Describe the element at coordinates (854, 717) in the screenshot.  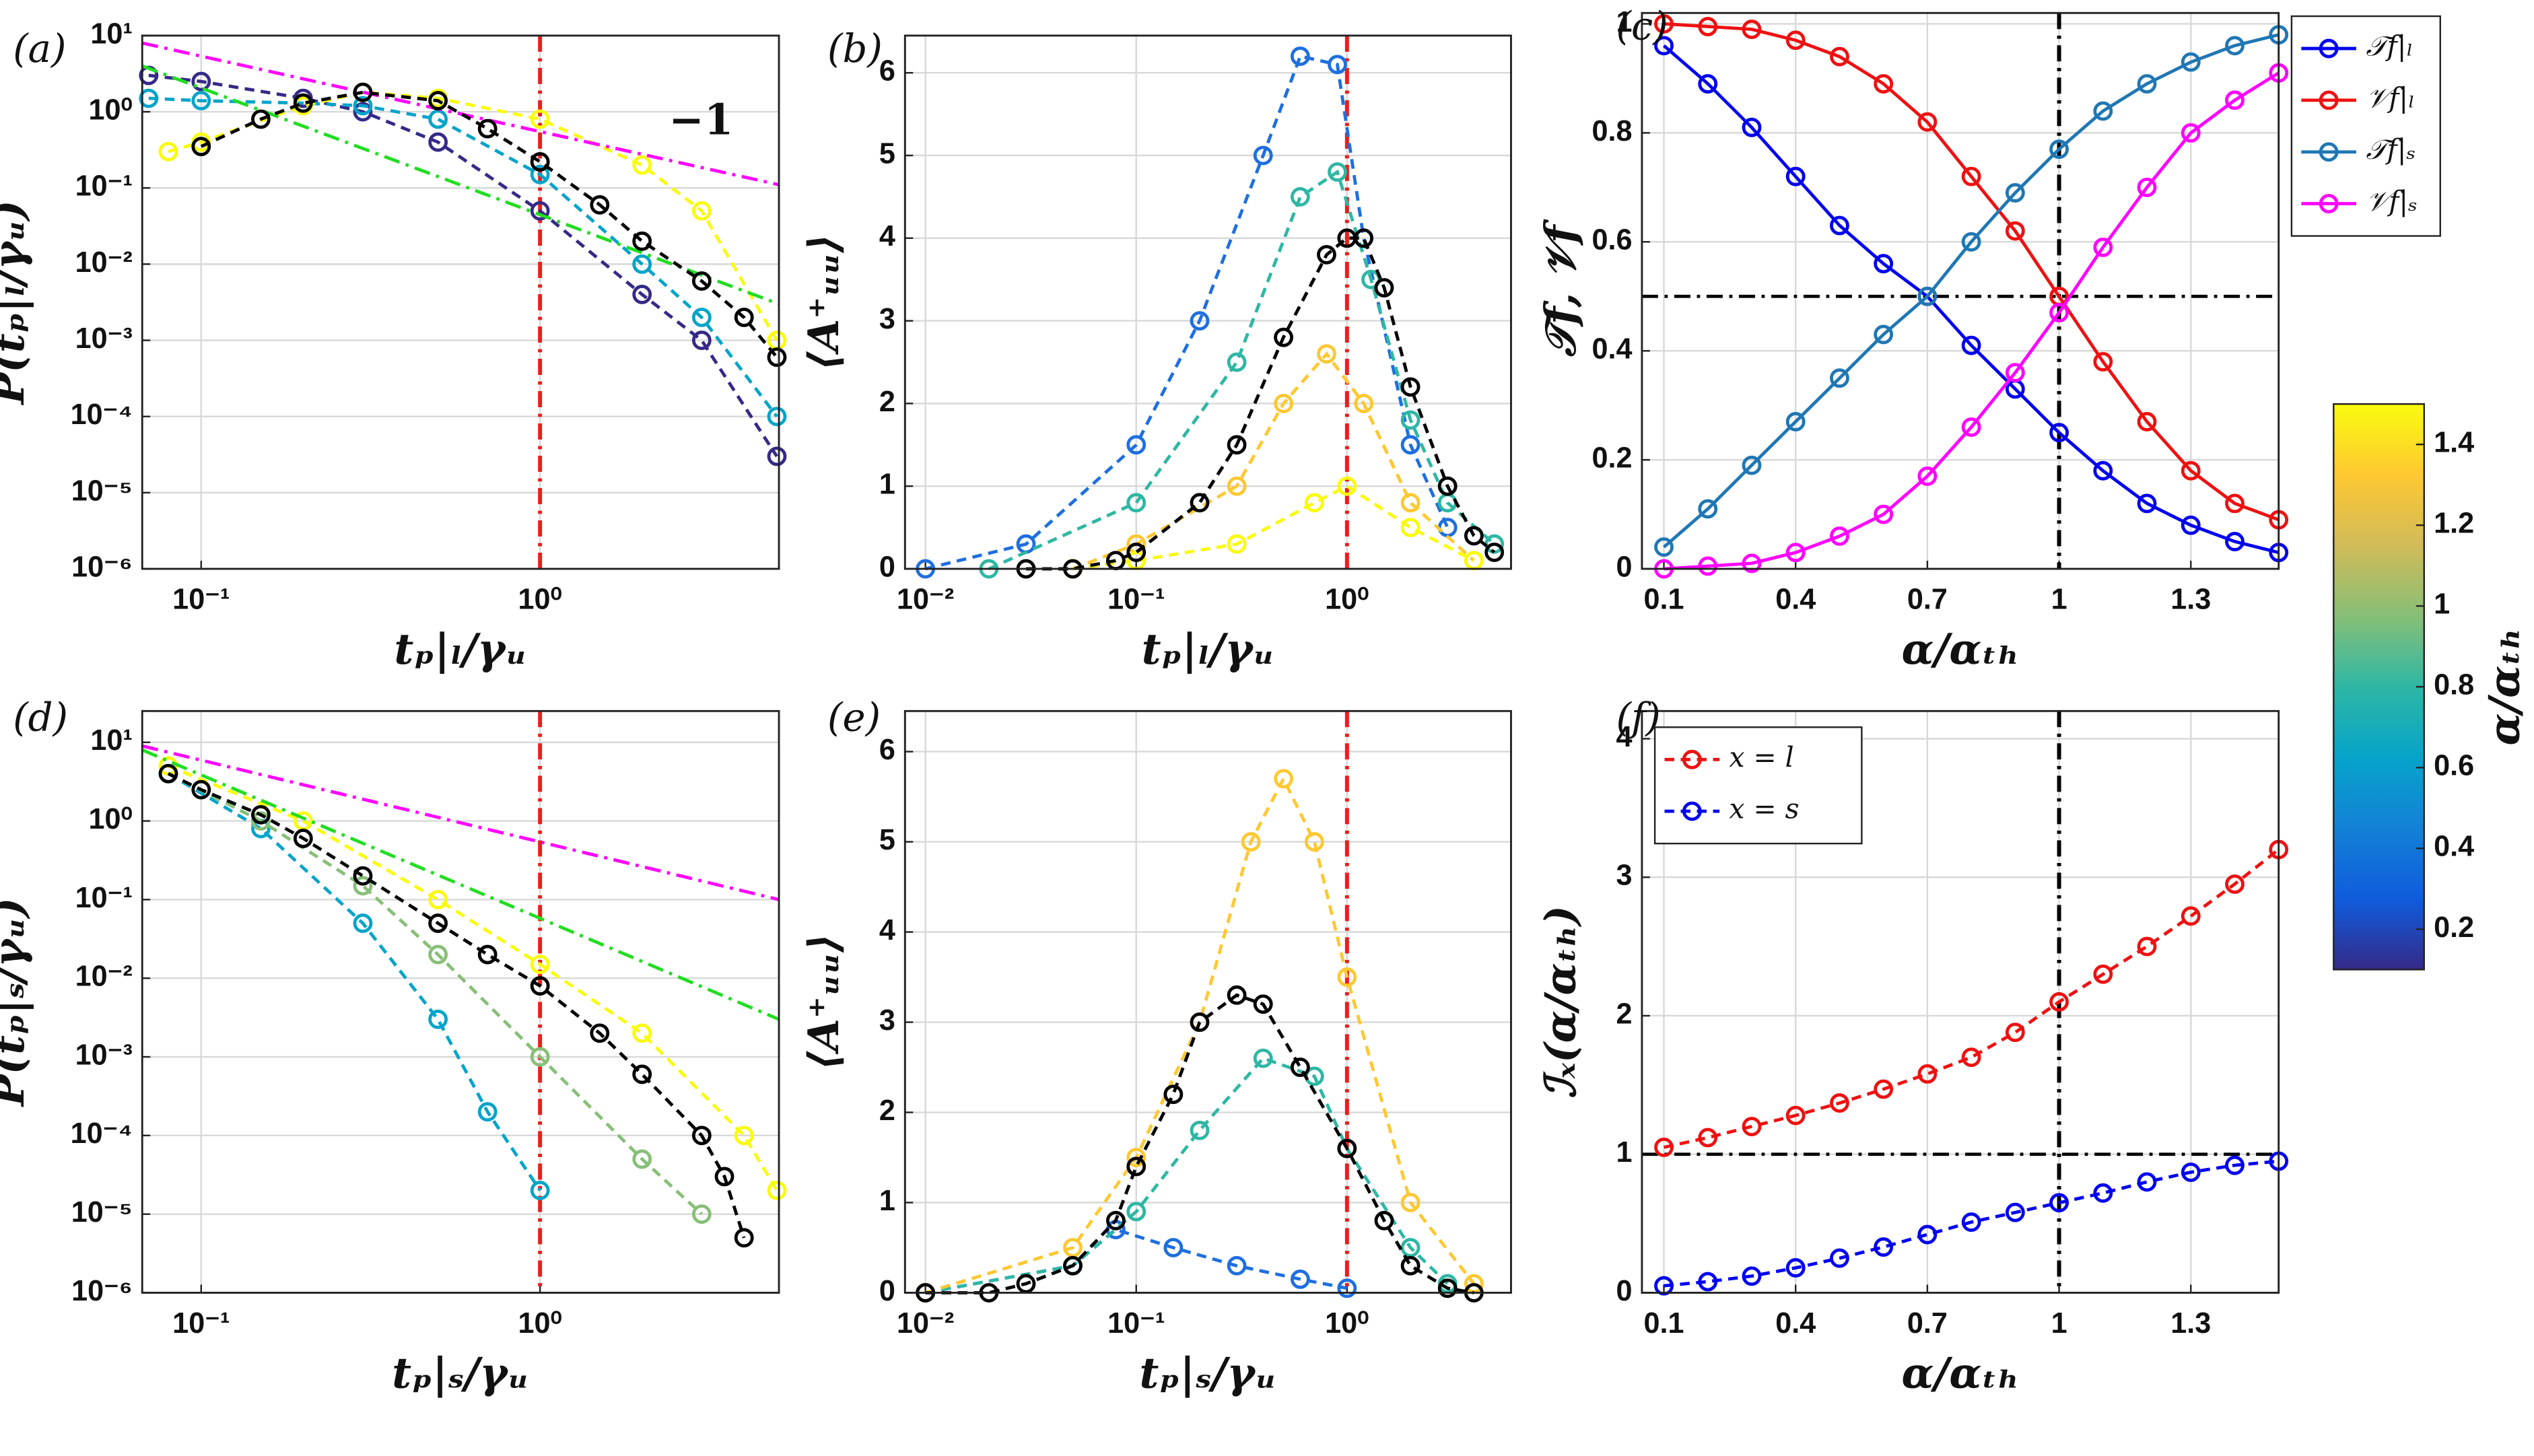
I see `panel-title: (e)` at that location.